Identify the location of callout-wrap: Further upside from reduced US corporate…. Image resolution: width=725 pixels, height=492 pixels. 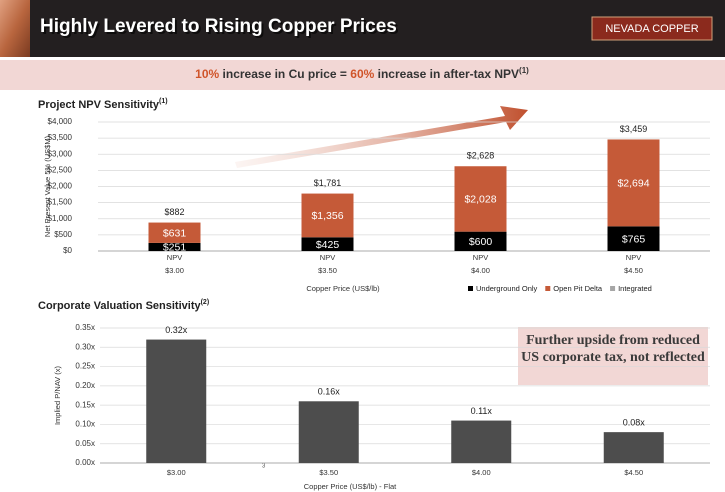
(613, 349).